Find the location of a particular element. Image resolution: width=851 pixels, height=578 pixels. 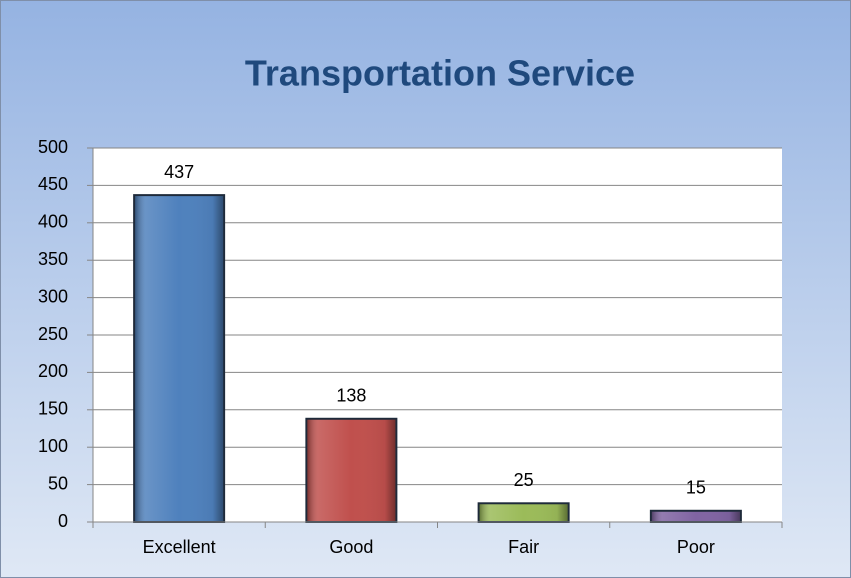

chart-title: Transportation Service is located at coordinates (440, 73).